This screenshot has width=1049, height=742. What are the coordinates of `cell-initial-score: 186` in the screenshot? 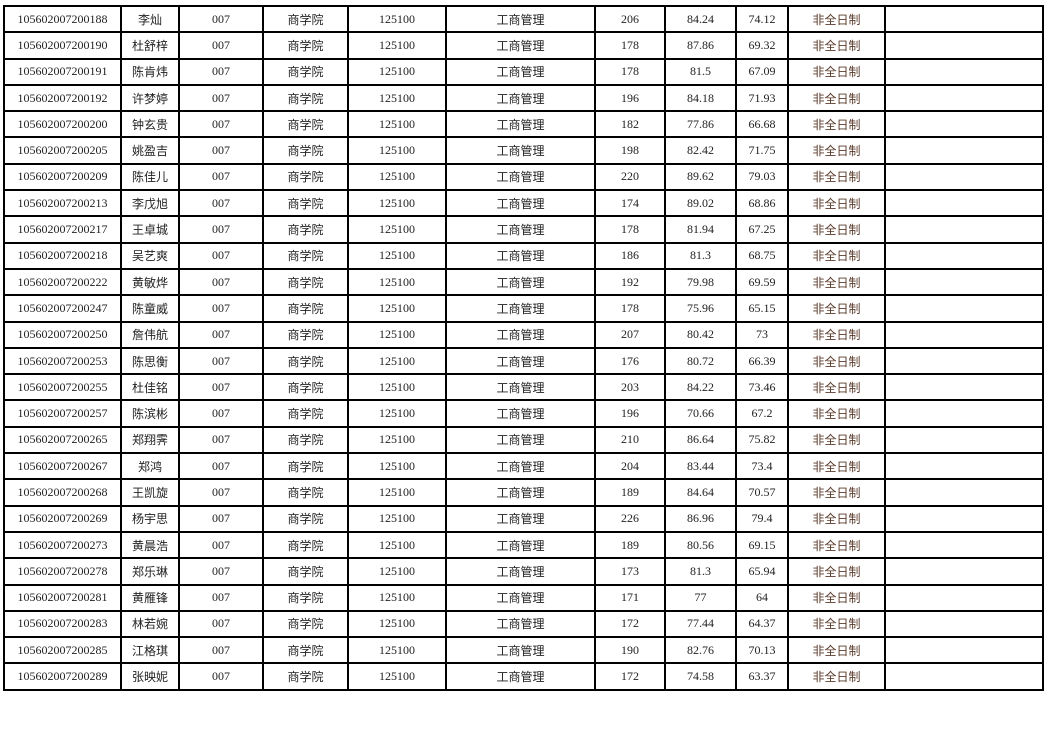 It's located at (630, 255).